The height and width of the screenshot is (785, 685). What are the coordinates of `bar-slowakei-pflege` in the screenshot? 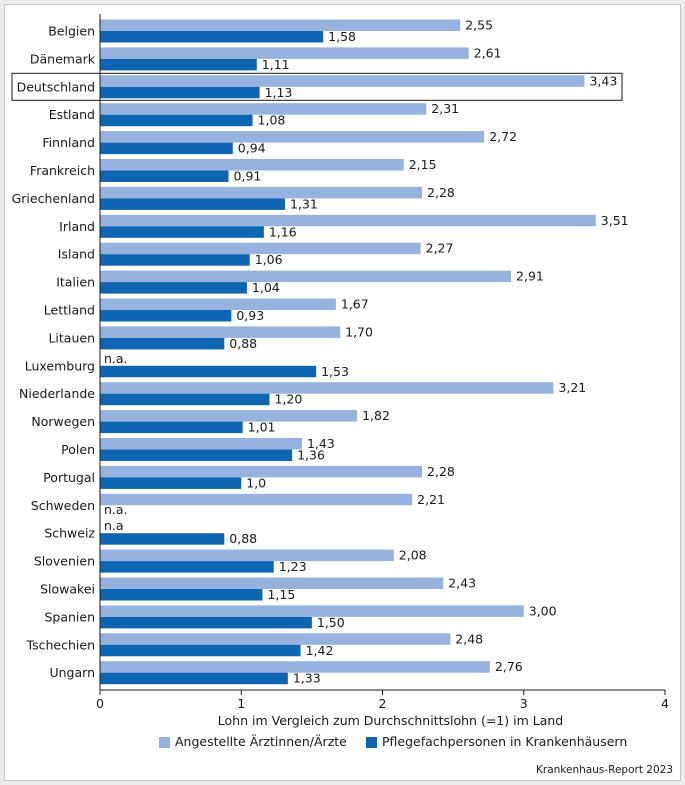 It's located at (181, 595).